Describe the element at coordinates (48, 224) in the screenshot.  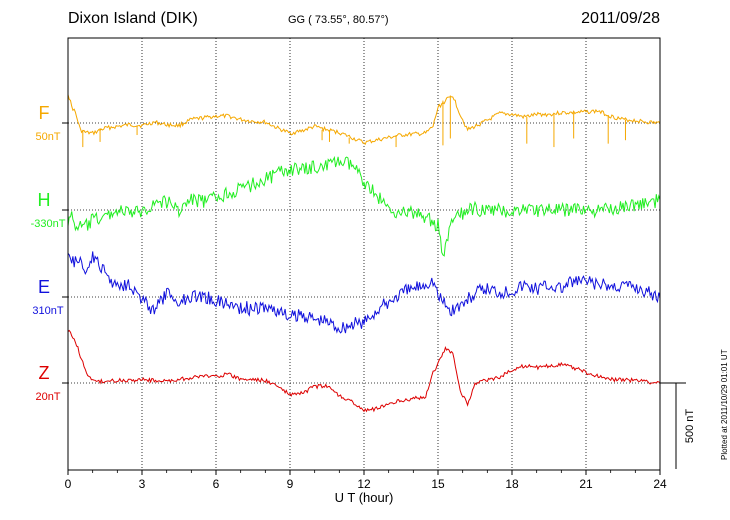
I see `series-baseline-h: -330nT` at that location.